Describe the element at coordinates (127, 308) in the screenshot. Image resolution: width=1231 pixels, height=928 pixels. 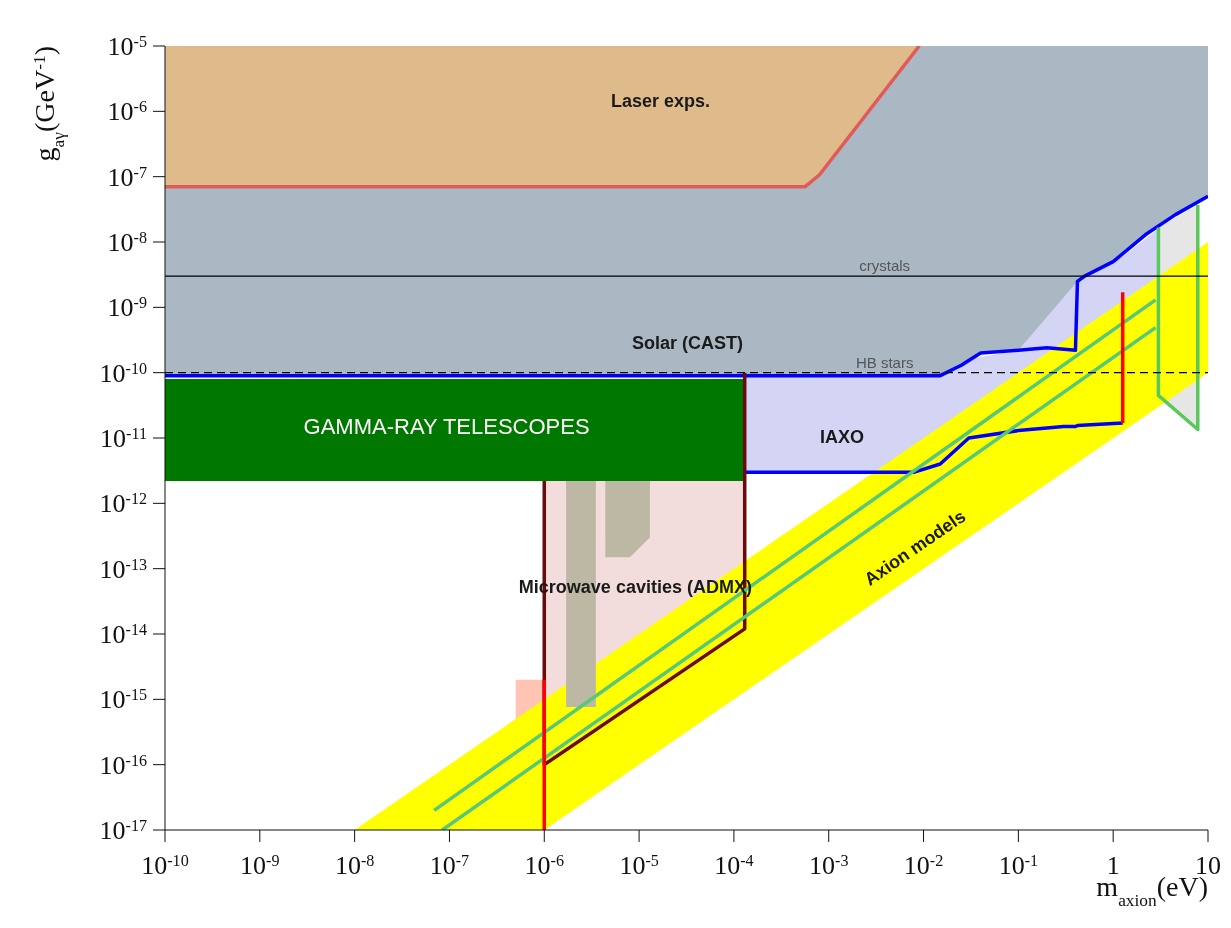
I see `y-tick-label: 10$^{-9}$` at that location.